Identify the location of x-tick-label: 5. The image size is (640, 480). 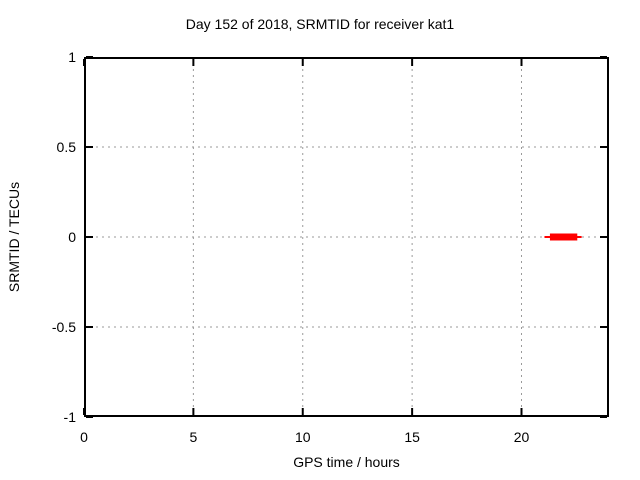
(193, 437).